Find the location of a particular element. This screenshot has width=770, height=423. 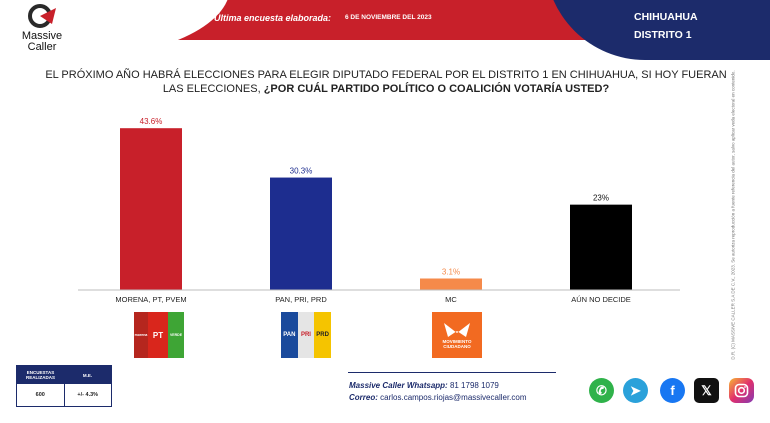

pri-mark: PRI is located at coordinates (306, 335).